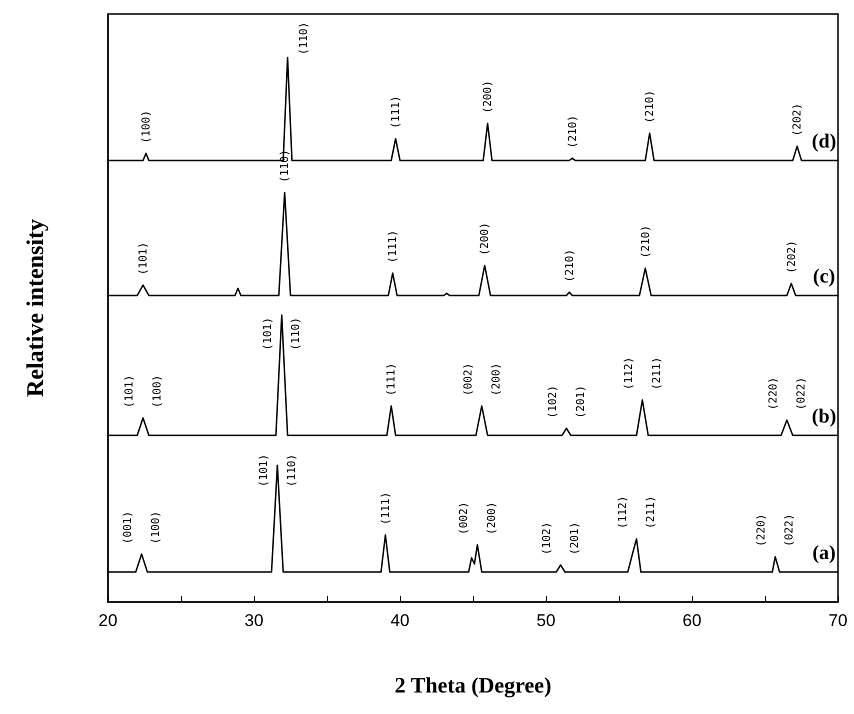 The width and height of the screenshot is (854, 714). What do you see at coordinates (36, 308) in the screenshot?
I see `y-axis-title: Relative intensity` at bounding box center [36, 308].